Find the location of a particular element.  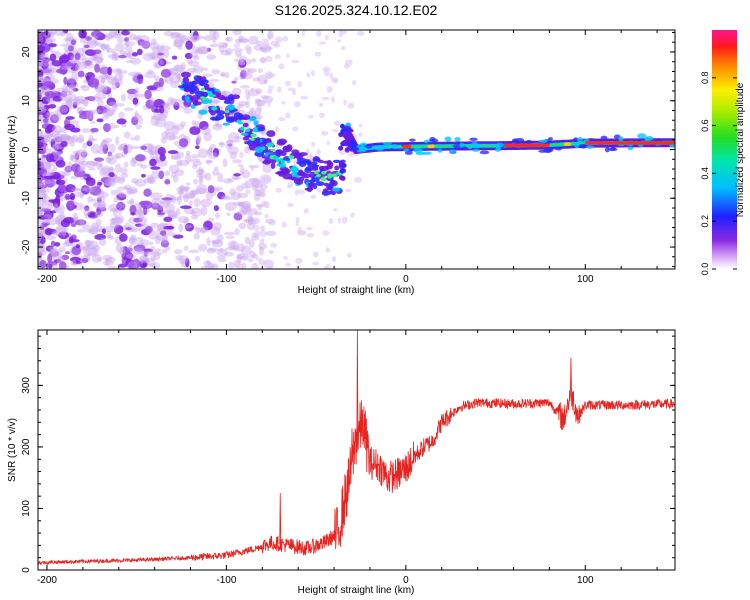

colorbar-gradient is located at coordinates (724, 149).